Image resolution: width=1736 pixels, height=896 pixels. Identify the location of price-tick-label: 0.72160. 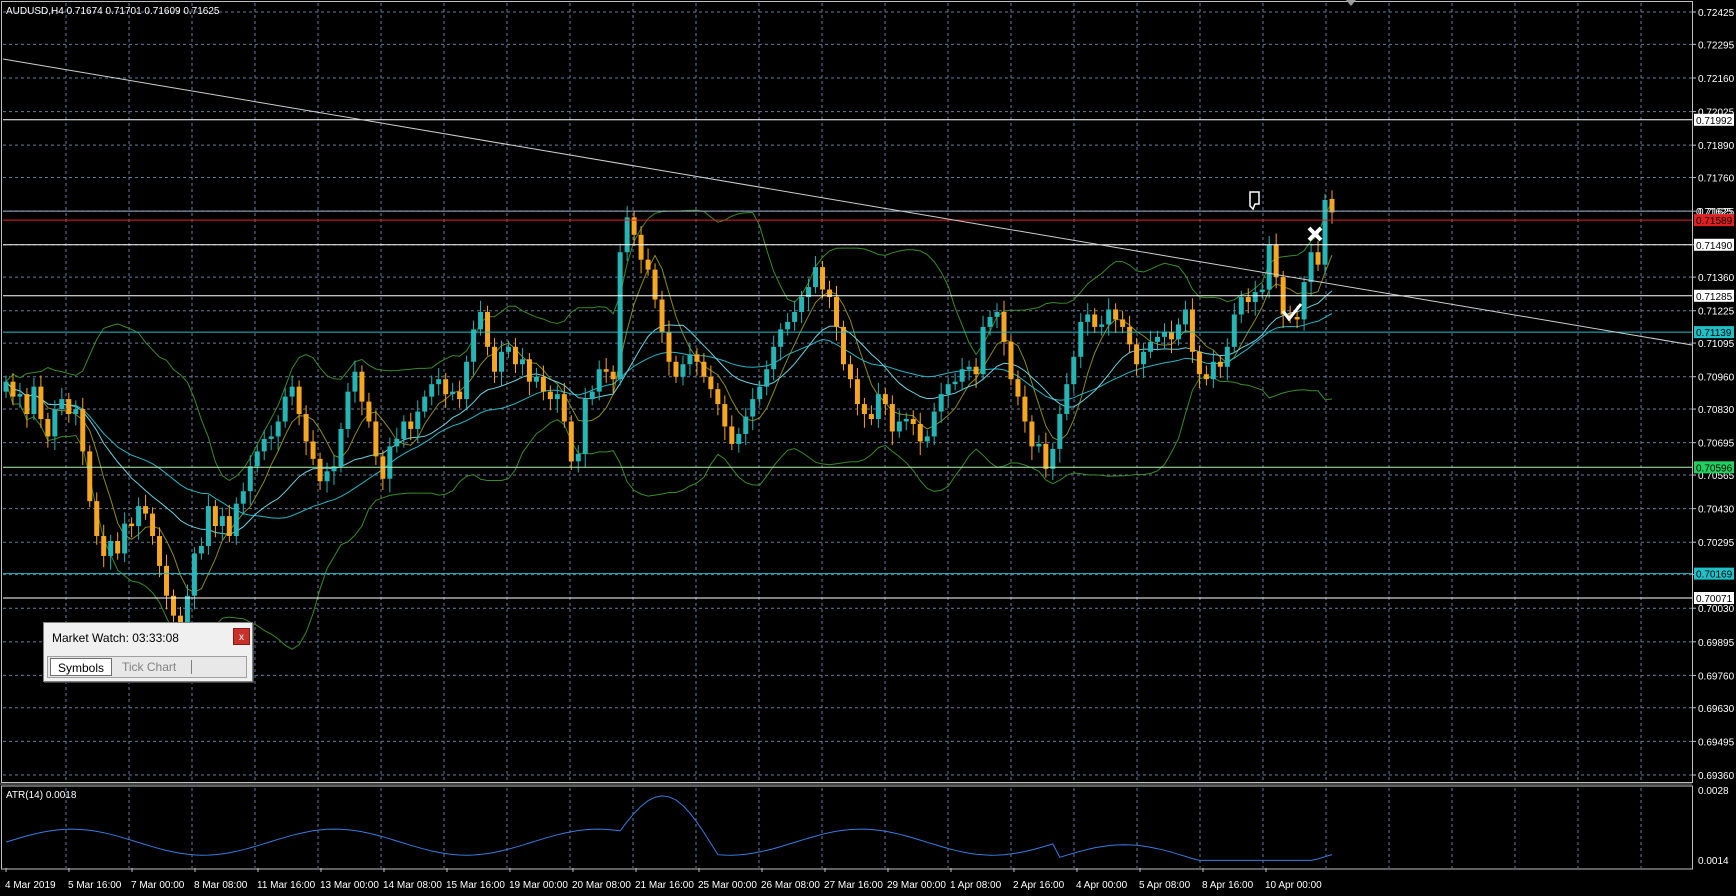
(1716, 79).